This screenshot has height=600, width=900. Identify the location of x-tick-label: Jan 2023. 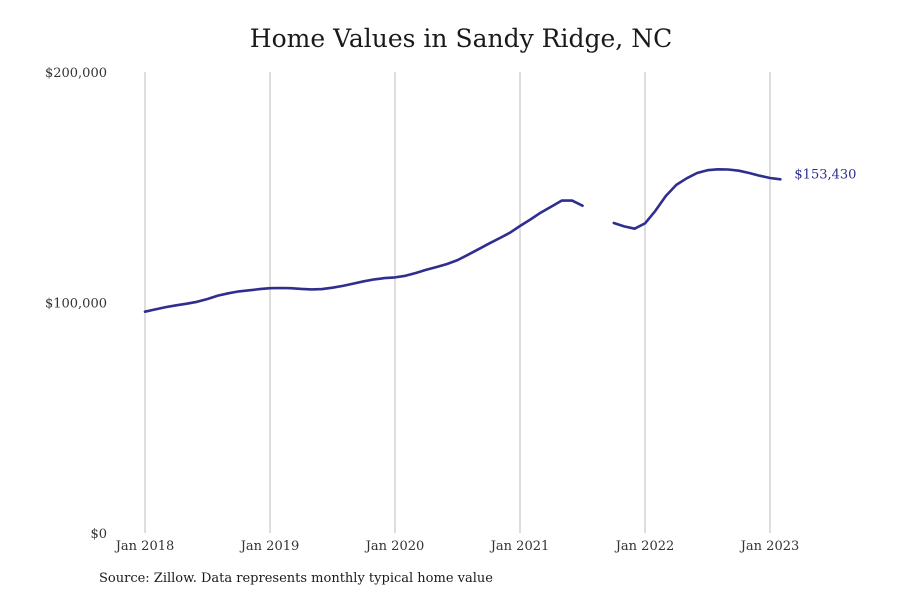
(769, 546).